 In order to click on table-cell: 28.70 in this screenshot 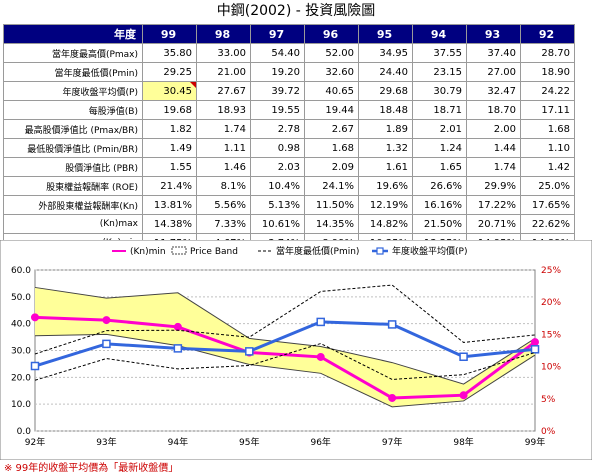, I will do `click(547, 53)`.